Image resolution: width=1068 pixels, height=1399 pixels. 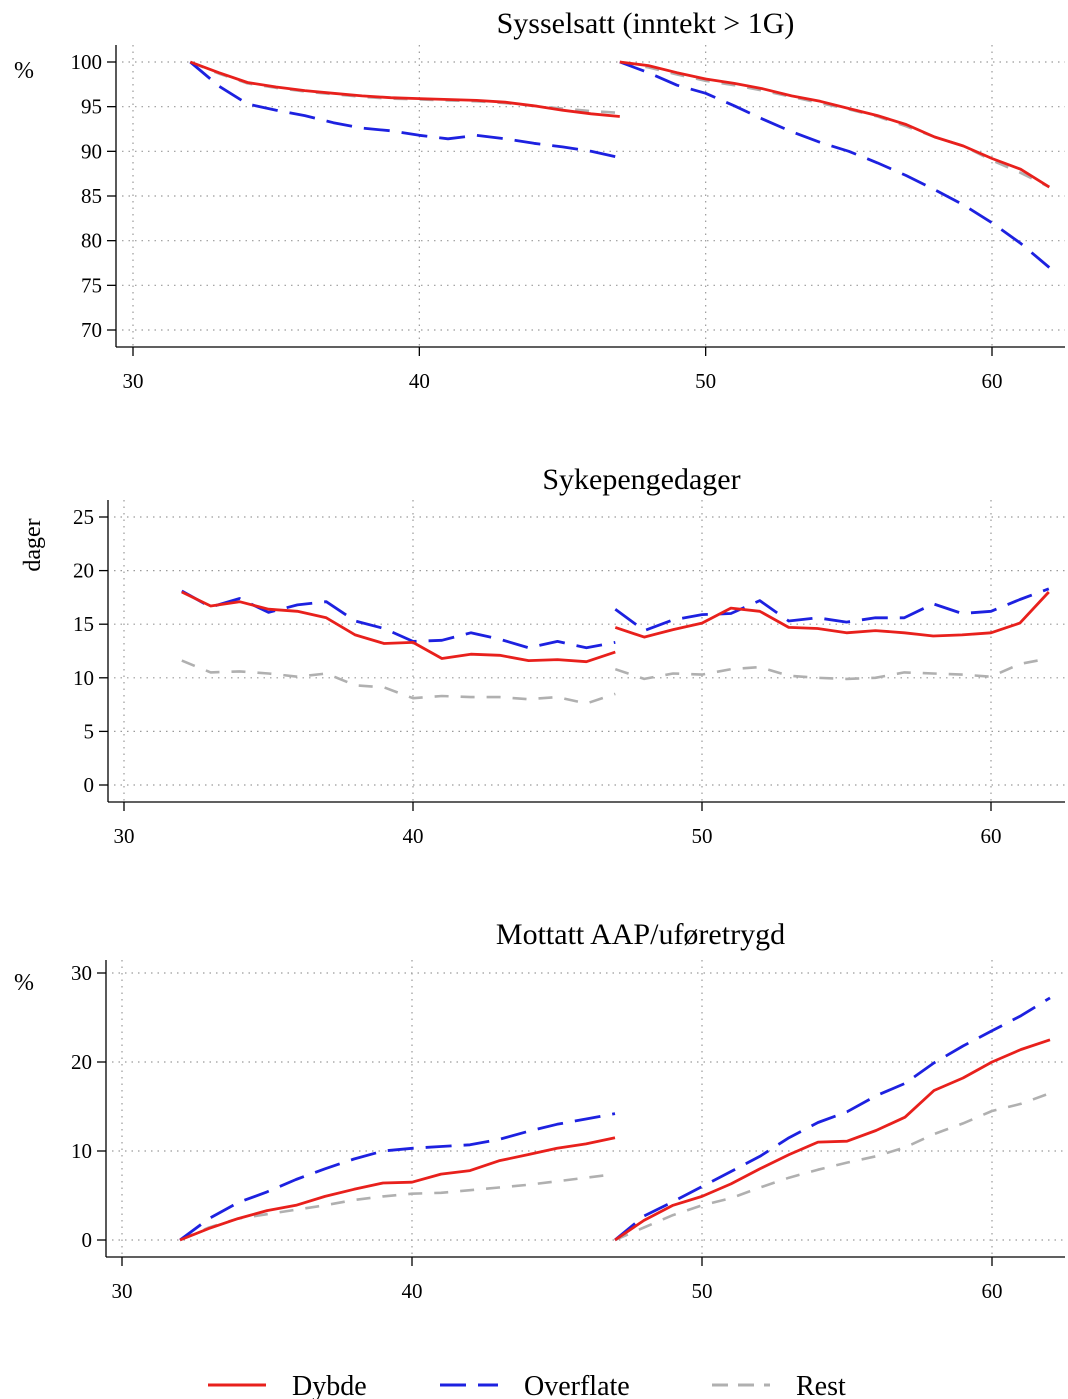 What do you see at coordinates (91, 151) in the screenshot?
I see `y-tick-label: 90` at bounding box center [91, 151].